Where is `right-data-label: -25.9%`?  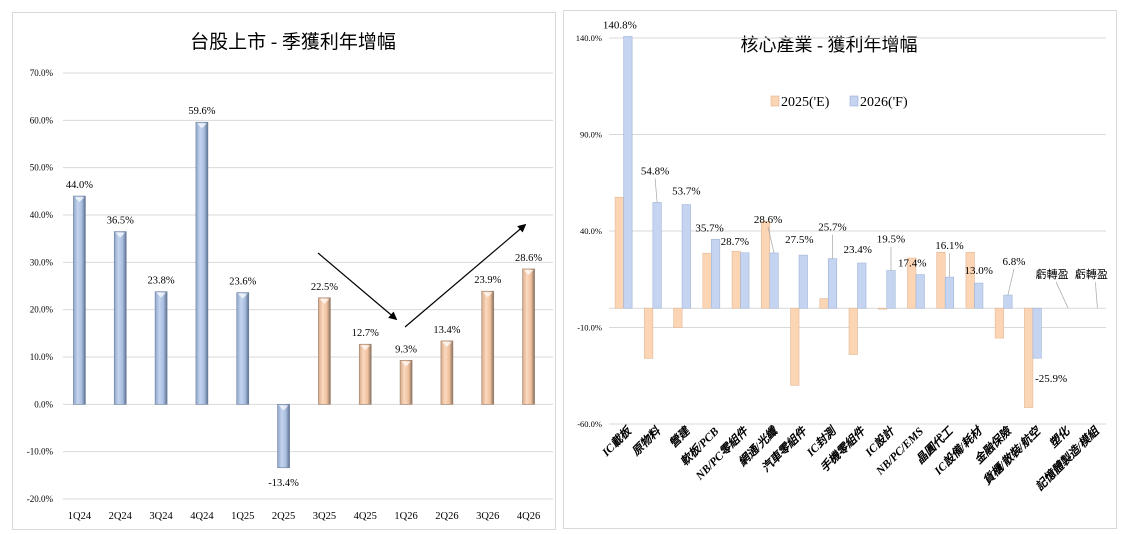 right-data-label: -25.9% is located at coordinates (1051, 379).